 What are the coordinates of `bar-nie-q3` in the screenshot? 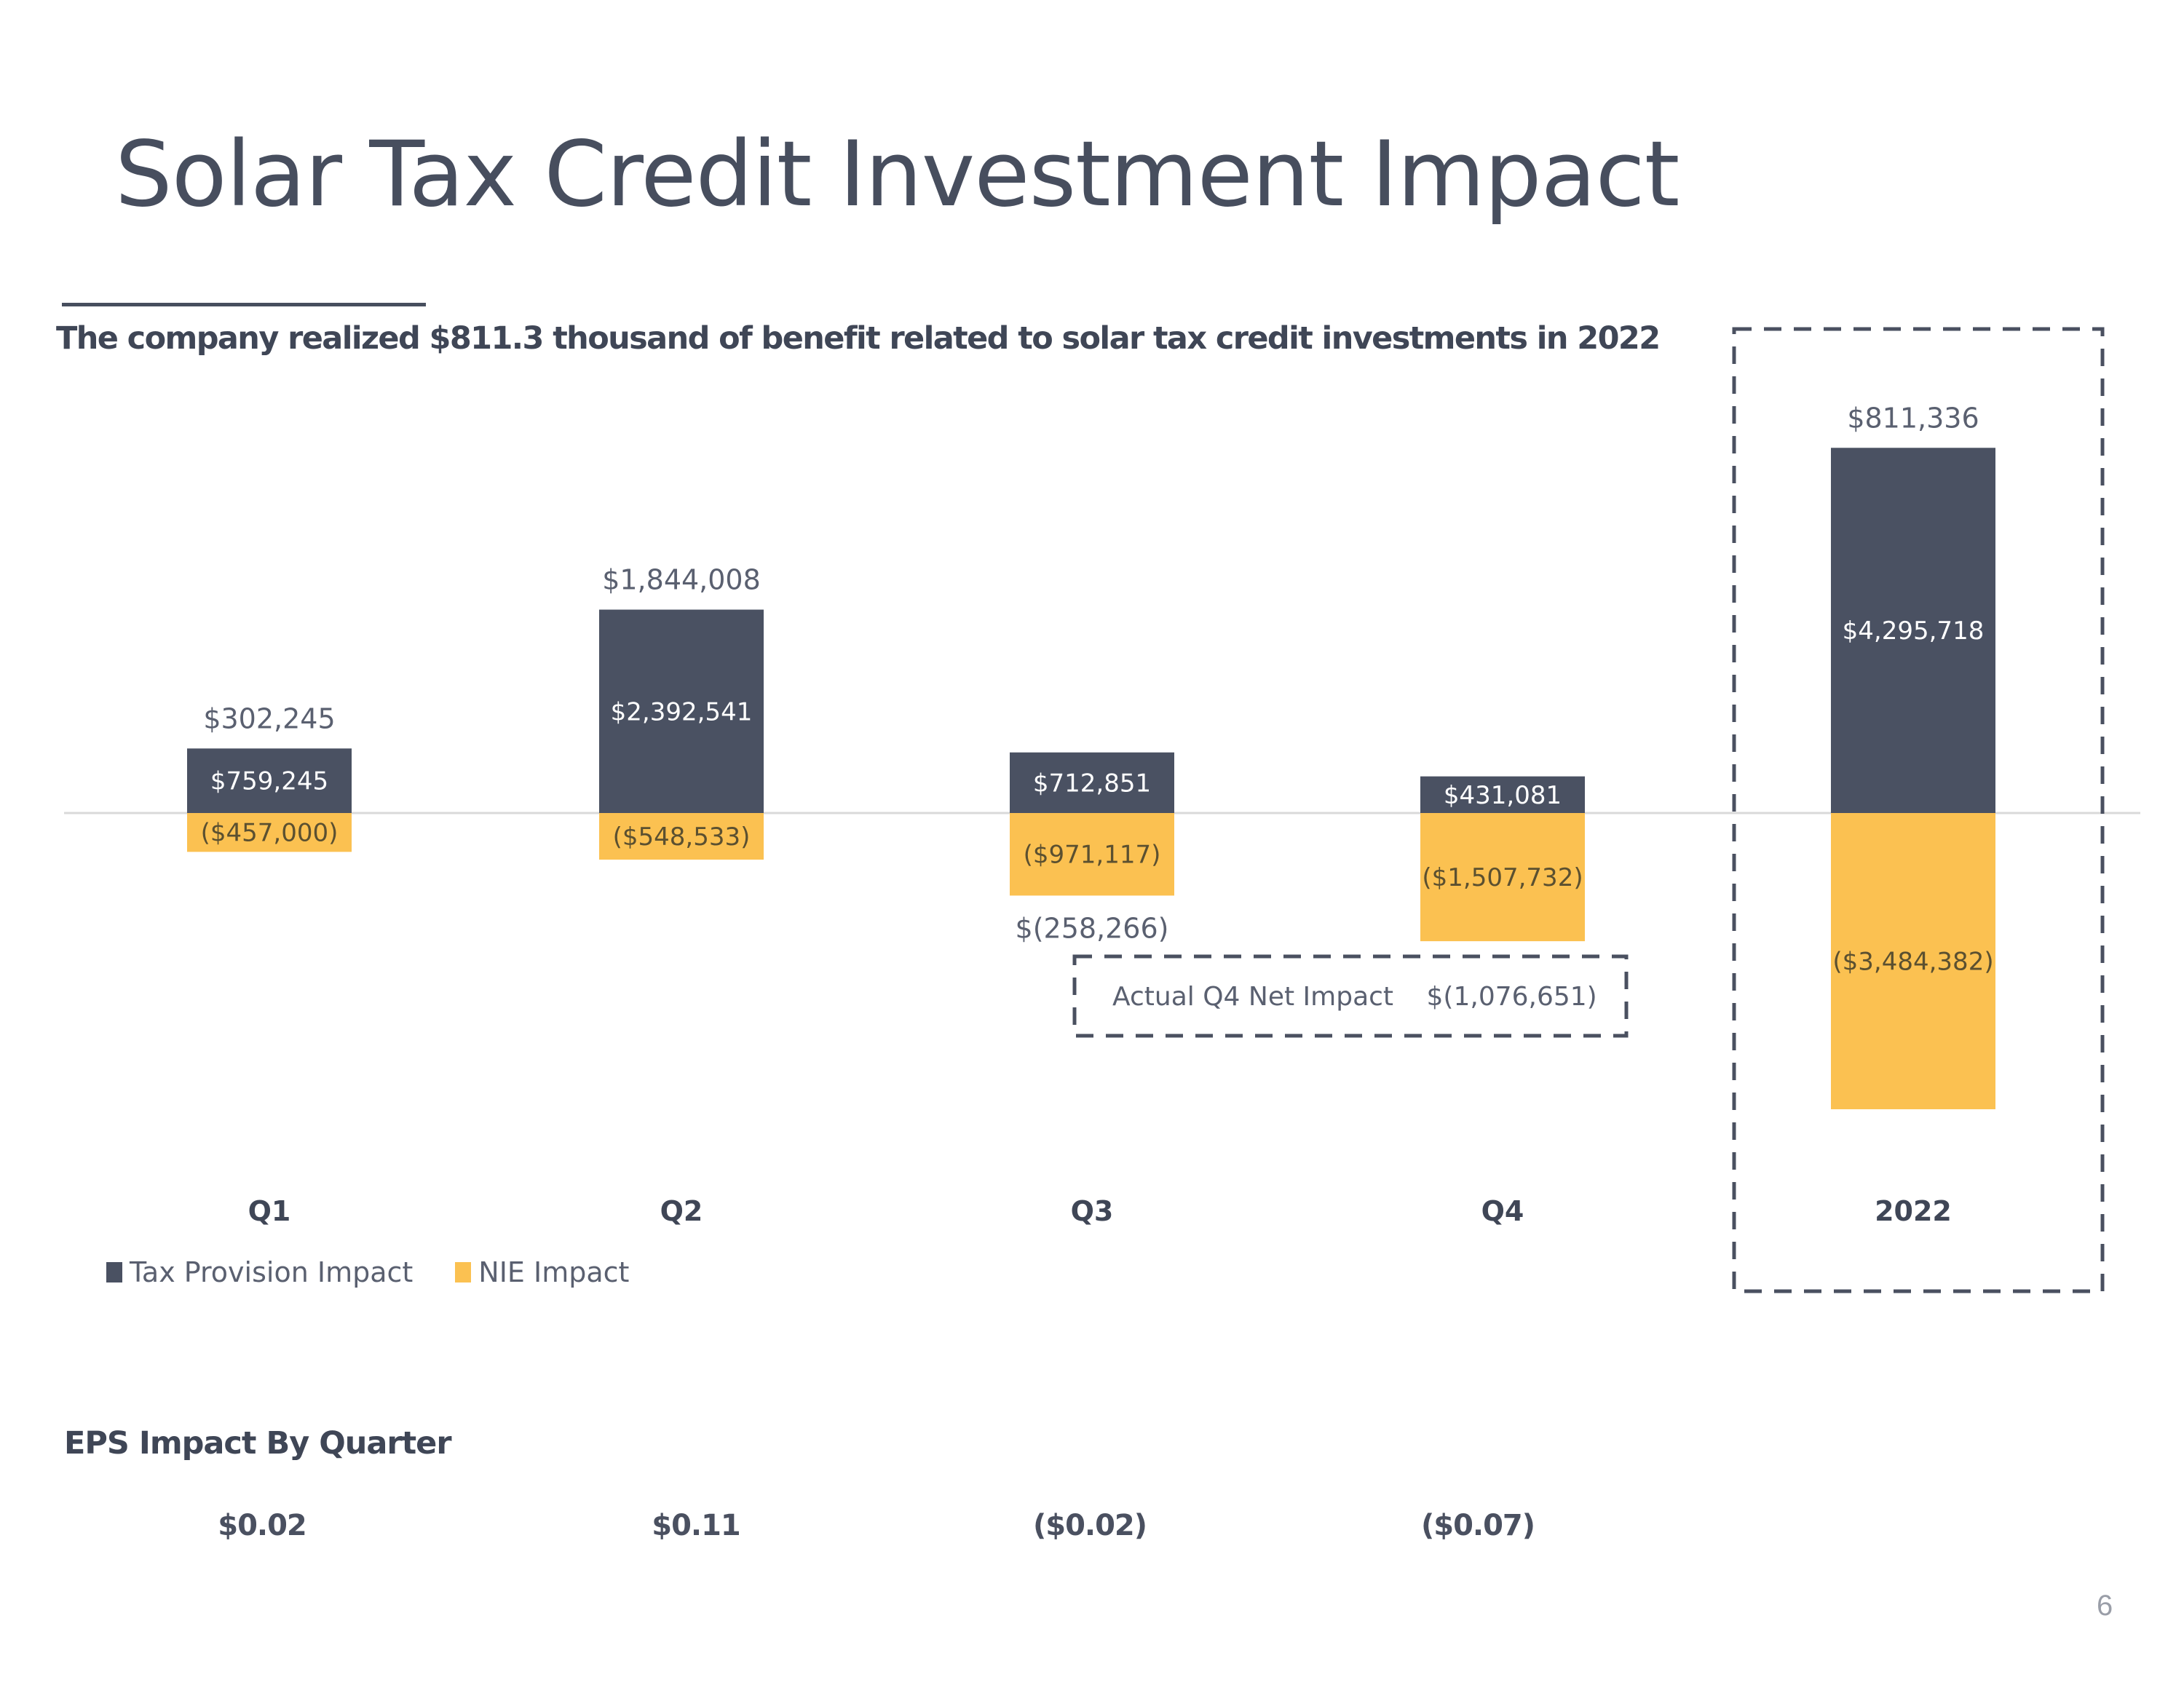 It's located at (1092, 854).